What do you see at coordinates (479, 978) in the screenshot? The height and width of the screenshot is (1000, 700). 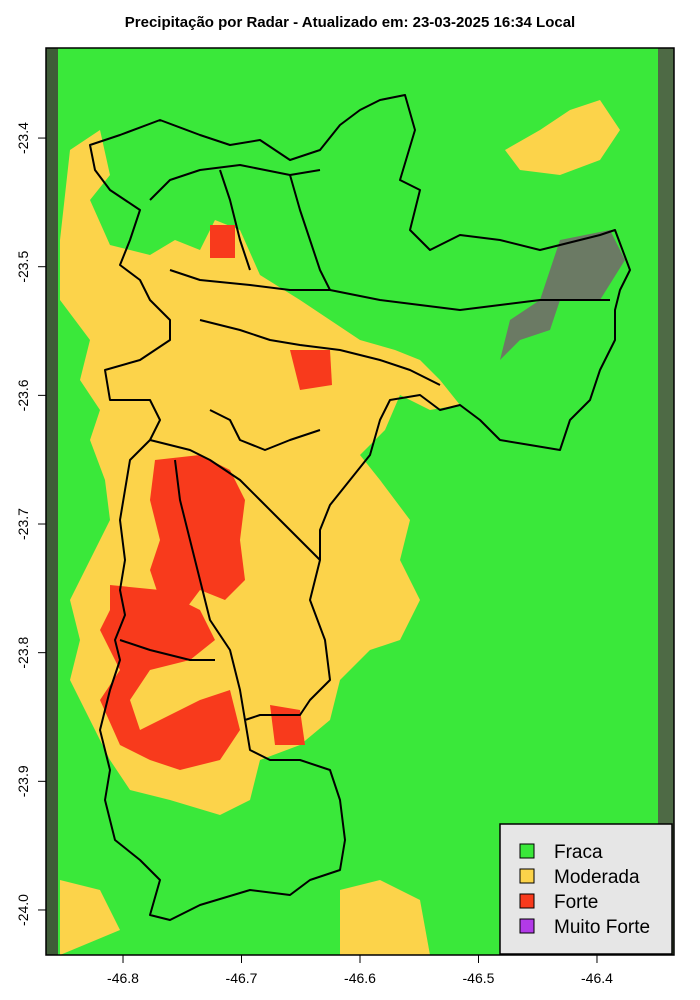 I see `x-tick-label: -46.5` at bounding box center [479, 978].